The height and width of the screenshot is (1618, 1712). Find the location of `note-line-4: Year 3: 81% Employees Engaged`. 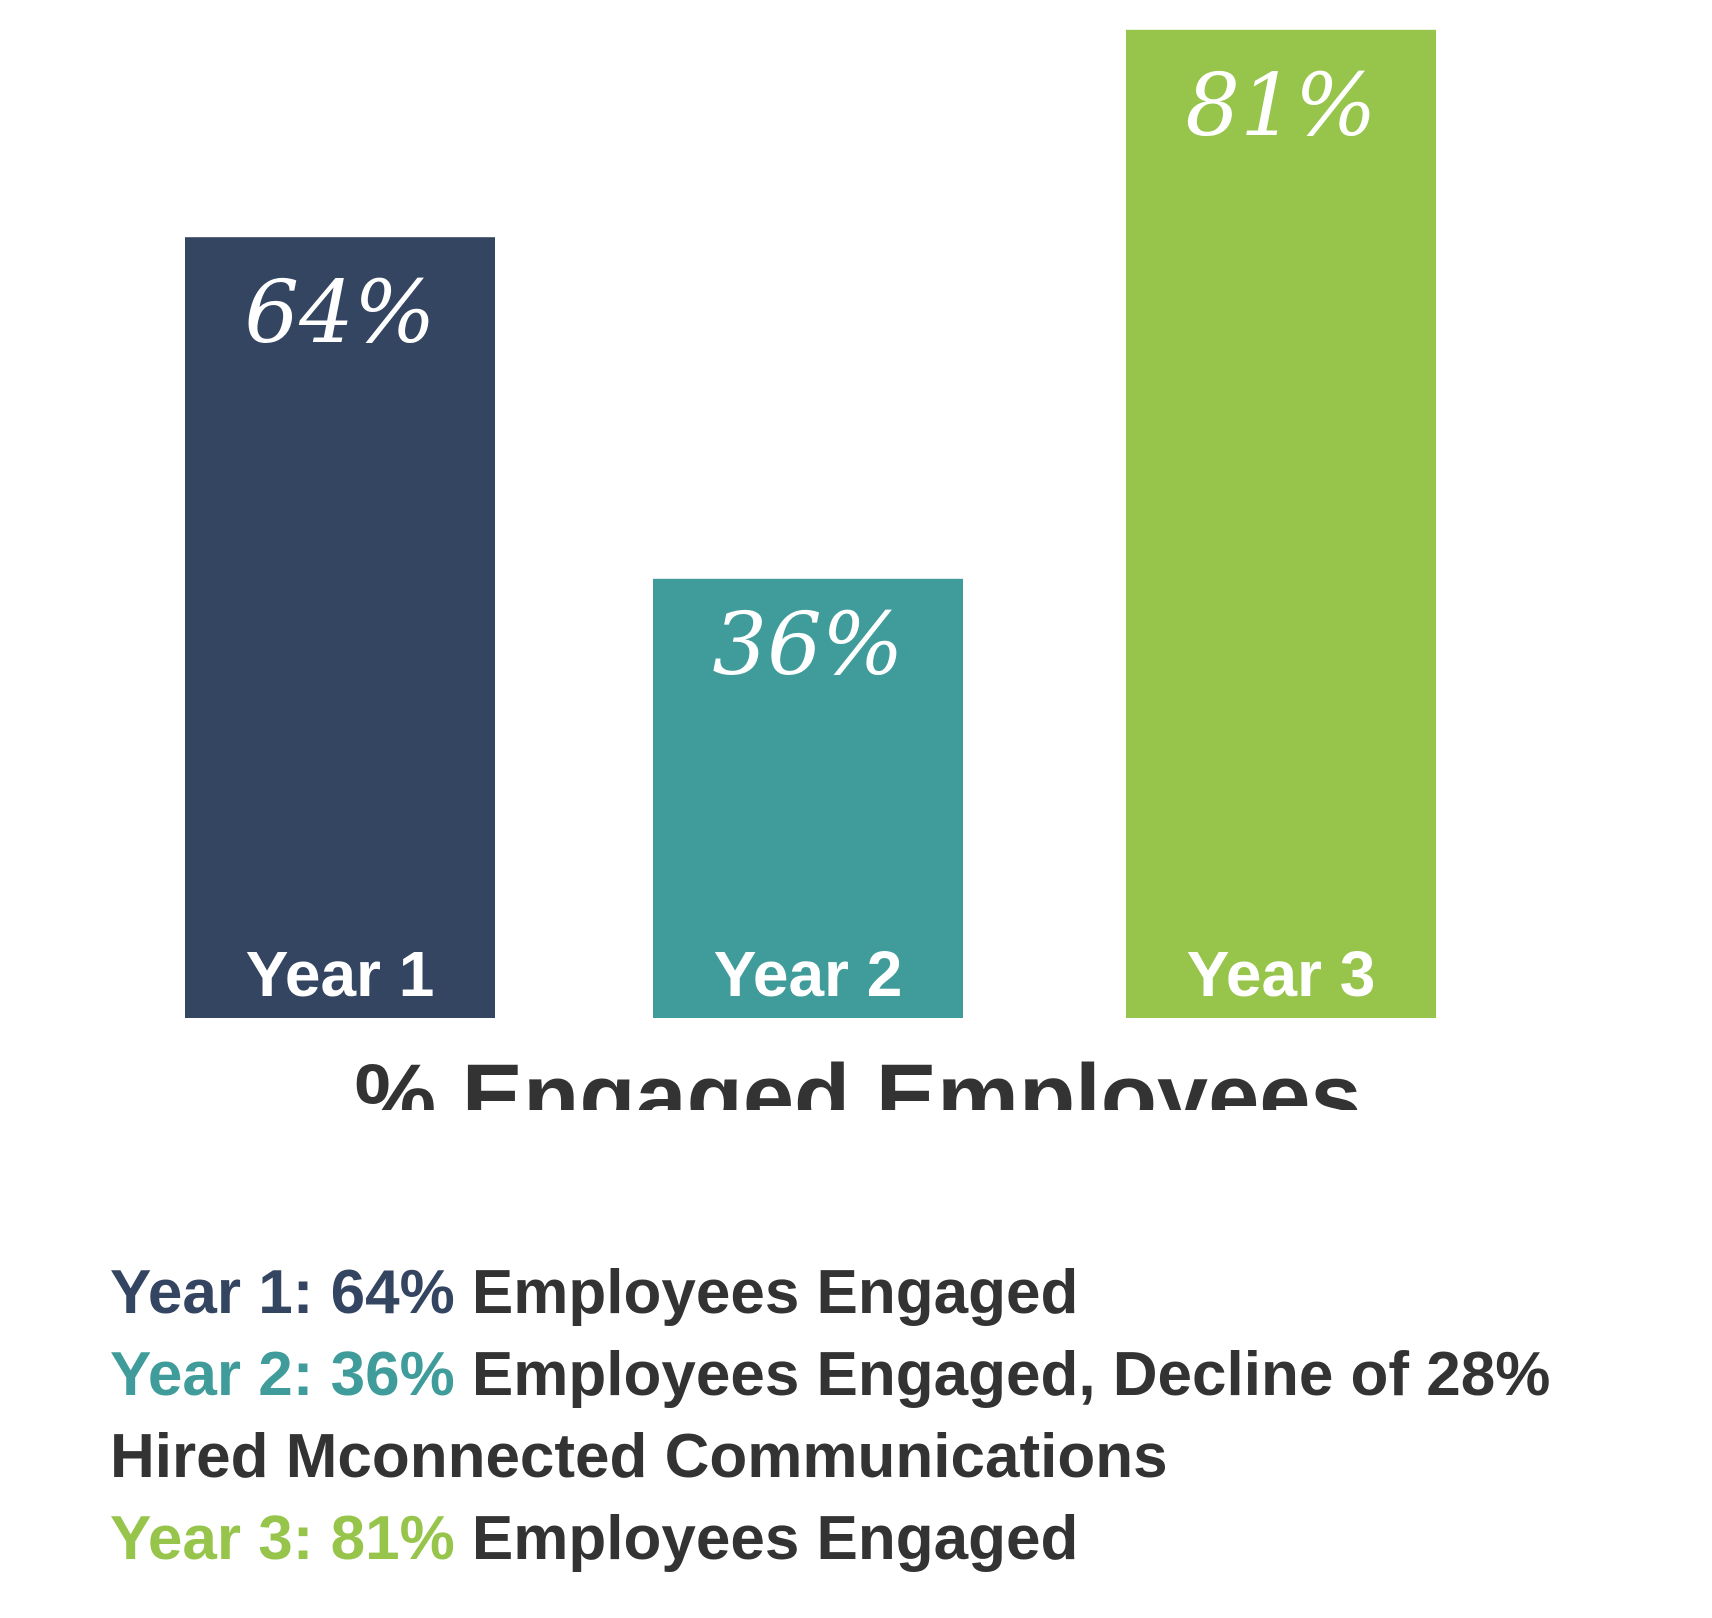

note-line-4: Year 3: 81% Employees Engaged is located at coordinates (900, 1539).